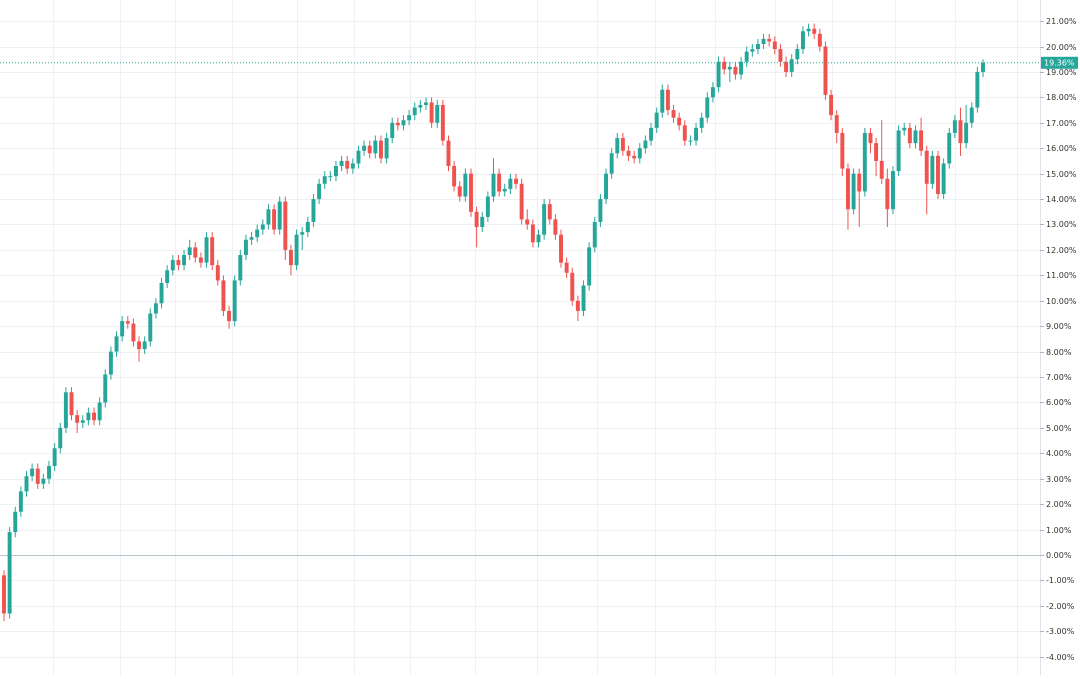 This screenshot has width=1080, height=679. I want to click on y-tick-label: -1.00%, so click(1060, 580).